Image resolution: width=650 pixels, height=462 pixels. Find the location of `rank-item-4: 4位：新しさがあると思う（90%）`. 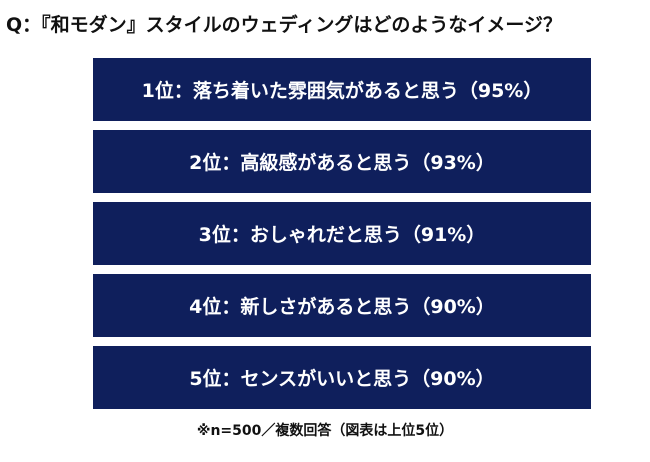

rank-item-4: 4位：新しさがあると思う（90%） is located at coordinates (342, 305).